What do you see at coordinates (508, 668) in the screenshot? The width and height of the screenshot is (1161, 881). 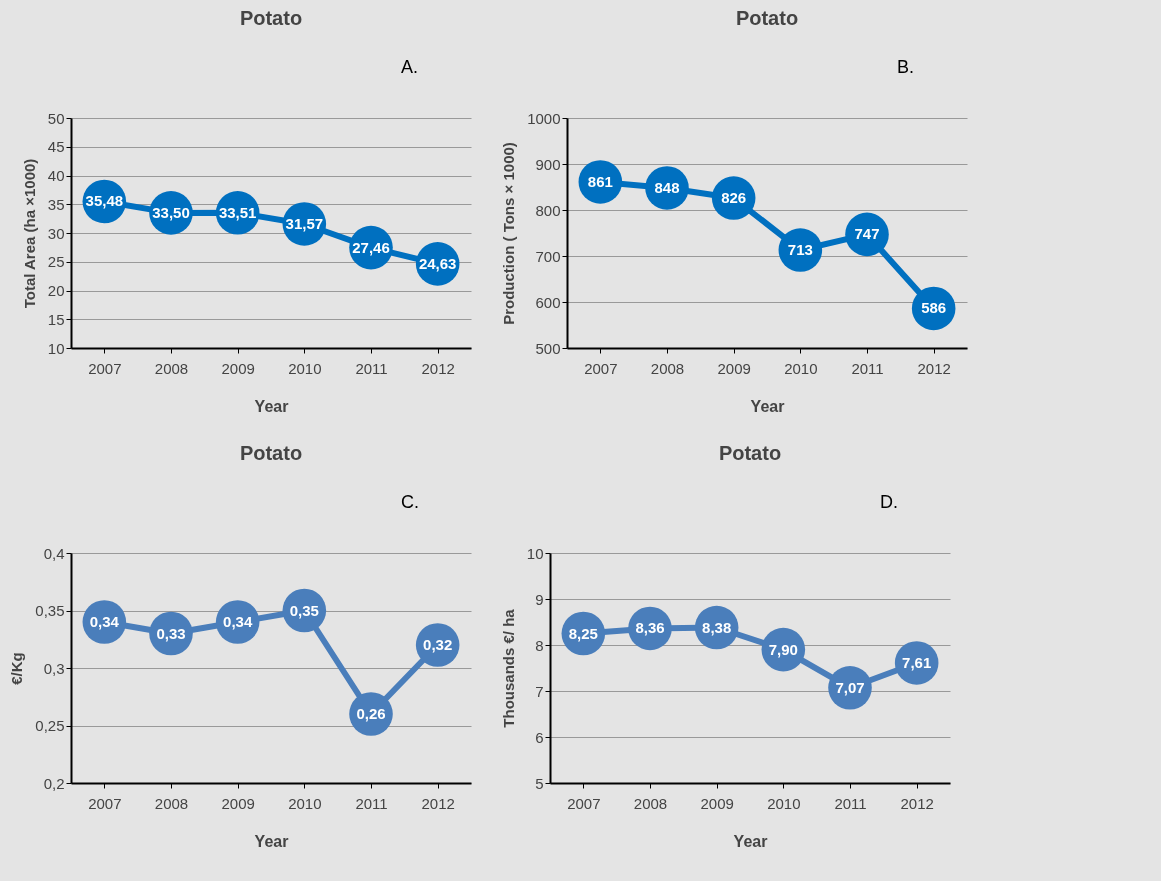 I see `y-axis-title: Thousands €/ ha` at bounding box center [508, 668].